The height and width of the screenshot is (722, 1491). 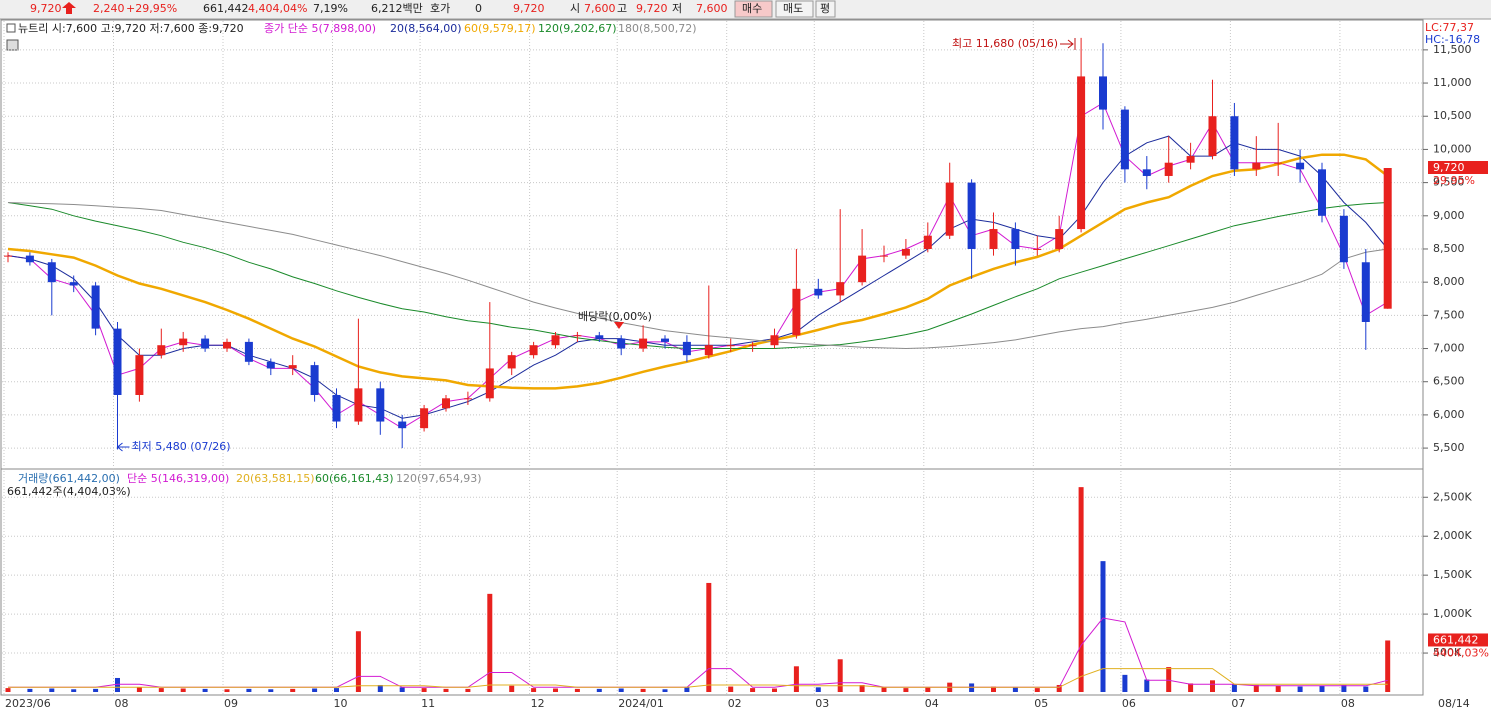 What do you see at coordinates (1452, 82) in the screenshot?
I see `y-tick-label: 11,000` at bounding box center [1452, 82].